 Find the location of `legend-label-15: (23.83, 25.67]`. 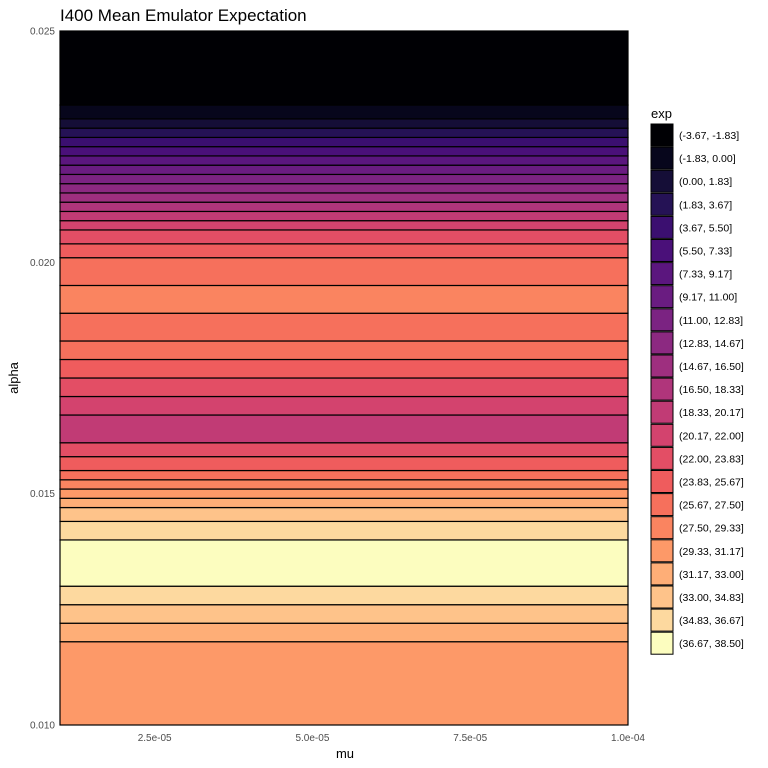

legend-label-15: (23.83, 25.67] is located at coordinates (711, 483).